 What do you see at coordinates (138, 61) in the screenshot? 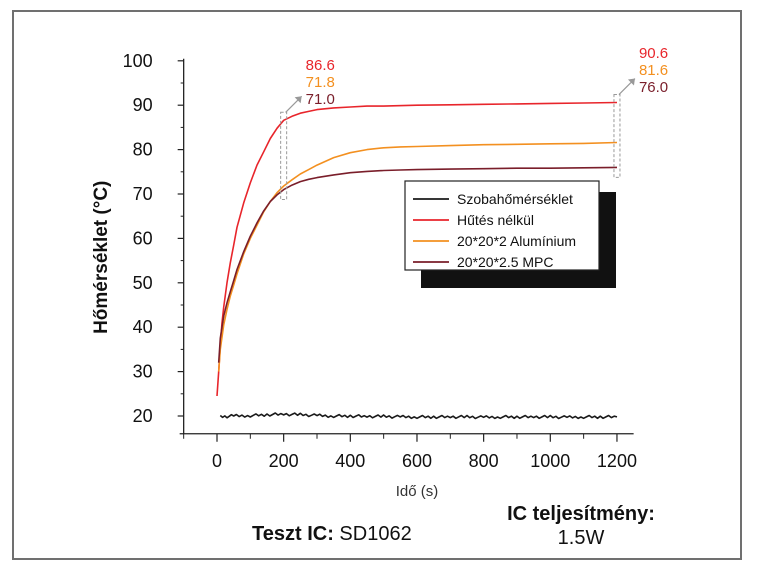
I see `y-tick-label: 100` at bounding box center [138, 61].